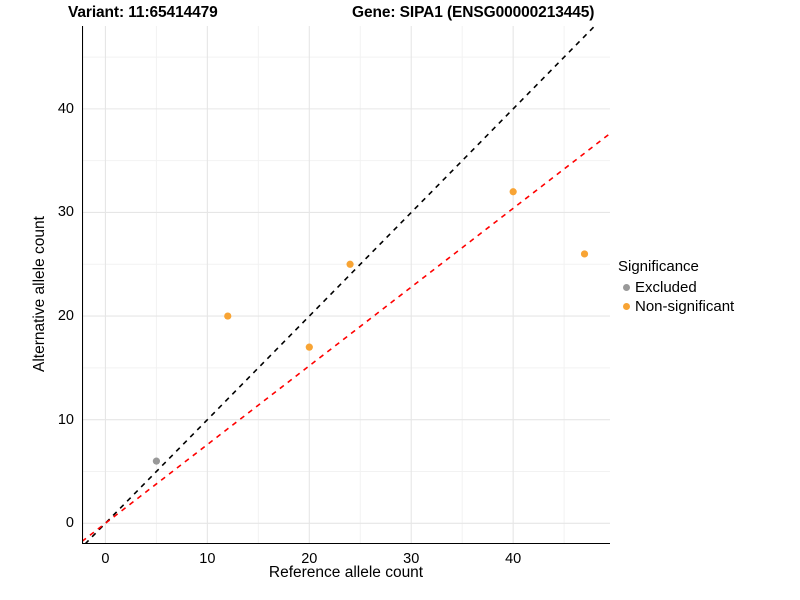  What do you see at coordinates (105, 559) in the screenshot?
I see `x-tick-label: 0` at bounding box center [105, 559].